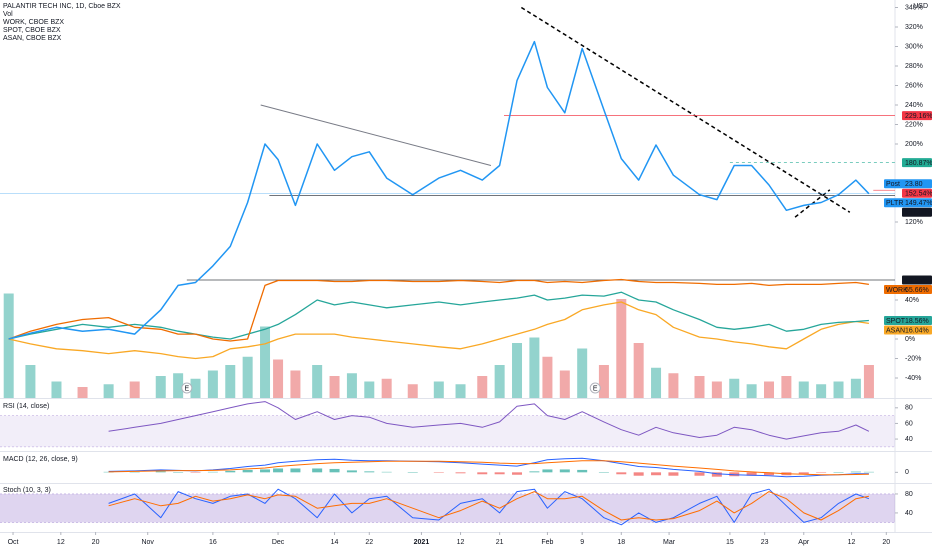 The image size is (932, 550). Describe the element at coordinates (213, 542) in the screenshot. I see `x-tick-label: 16` at that location.